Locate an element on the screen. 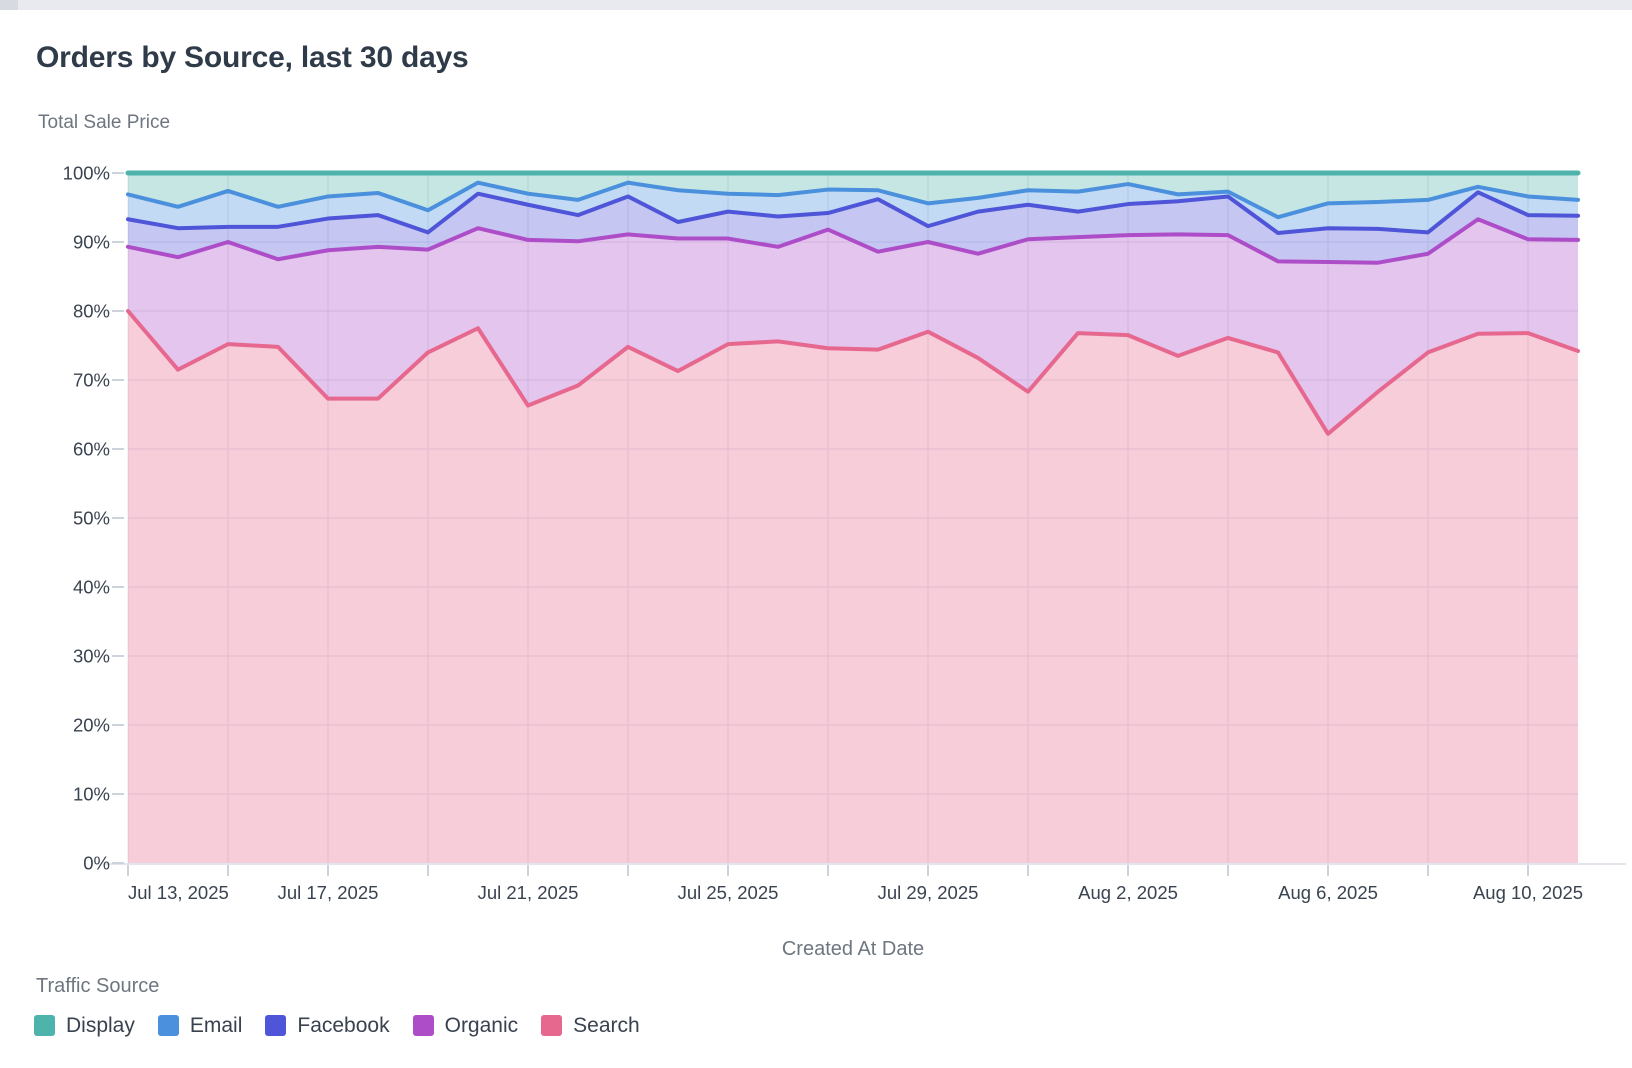 The image size is (1632, 1068). x-tick-label: Jul 17, 2025 is located at coordinates (328, 892).